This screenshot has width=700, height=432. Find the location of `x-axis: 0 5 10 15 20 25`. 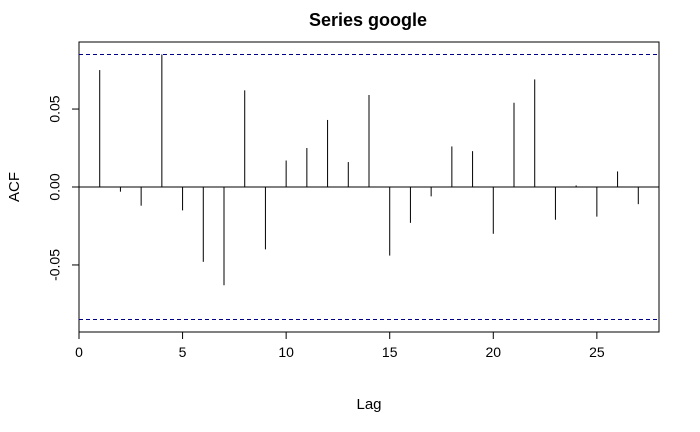

x-axis: 0 5 10 15 20 25 is located at coordinates (340, 345).